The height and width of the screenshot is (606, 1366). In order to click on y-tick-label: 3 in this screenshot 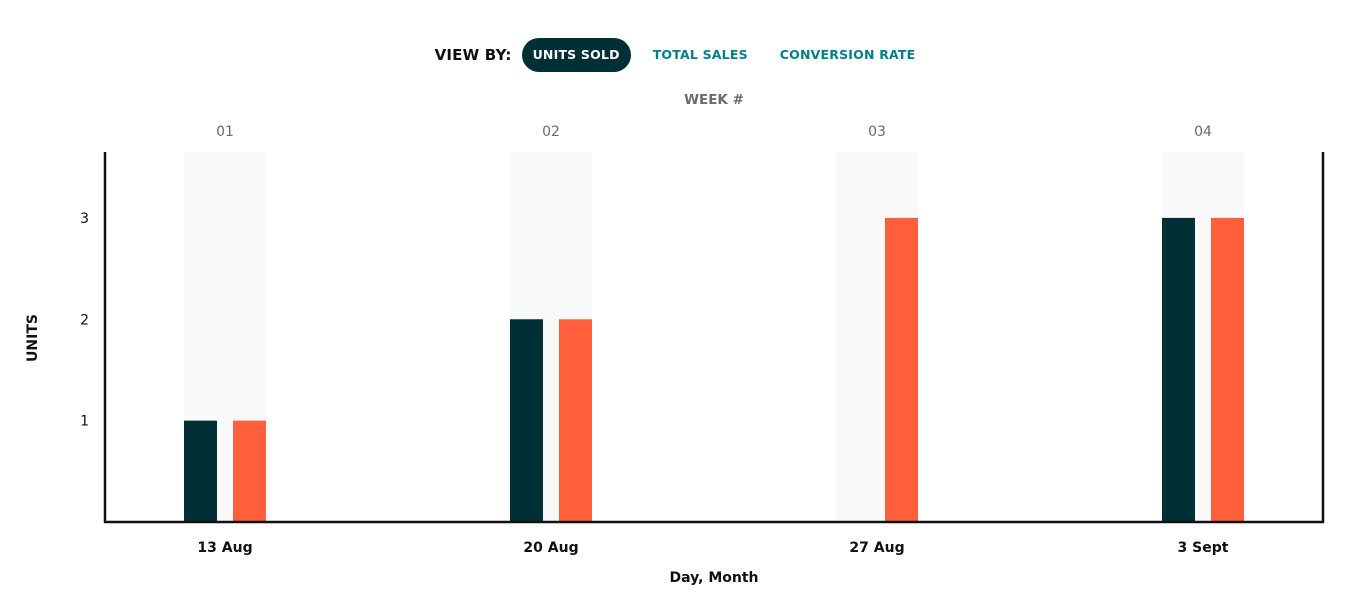, I will do `click(84, 219)`.